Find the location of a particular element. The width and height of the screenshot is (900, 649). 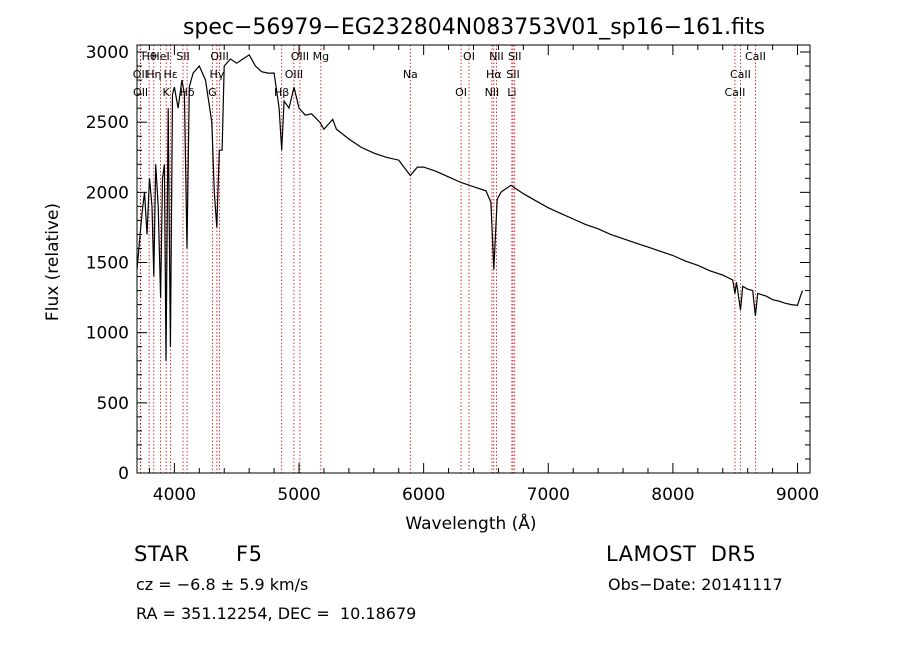

object-subclass: F5 is located at coordinates (249, 554).